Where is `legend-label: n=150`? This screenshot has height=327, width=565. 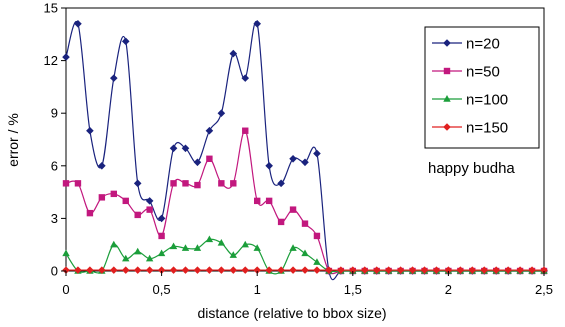
legend-label: n=150 is located at coordinates (487, 128).